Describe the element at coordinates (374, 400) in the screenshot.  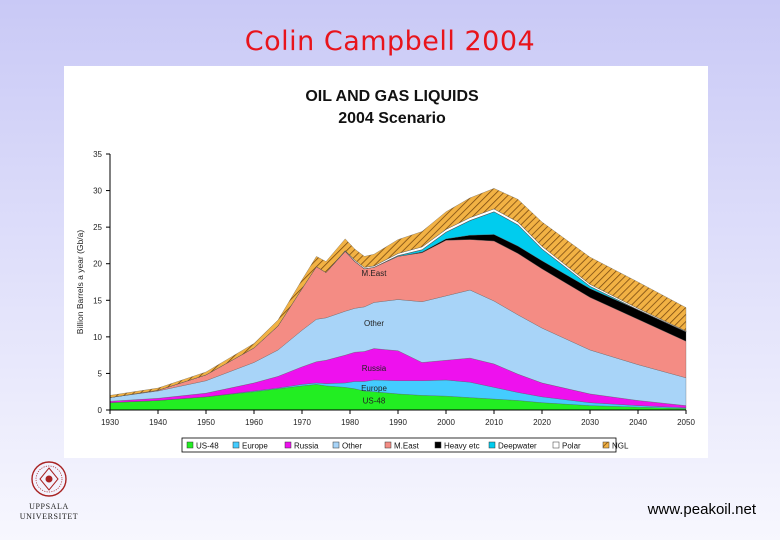
I see `annotation-us-48: US-48` at that location.